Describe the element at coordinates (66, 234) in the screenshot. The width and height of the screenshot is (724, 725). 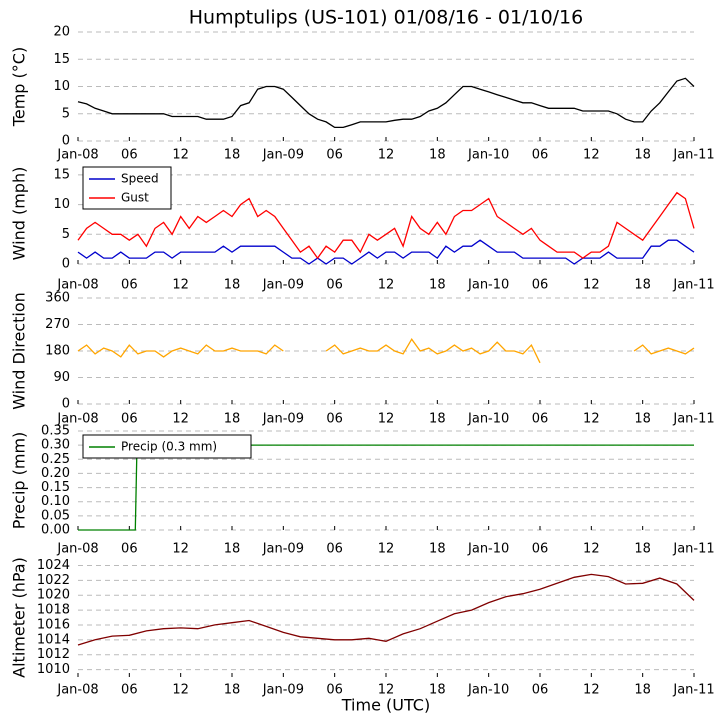
I see `y-tick-label: 5` at that location.